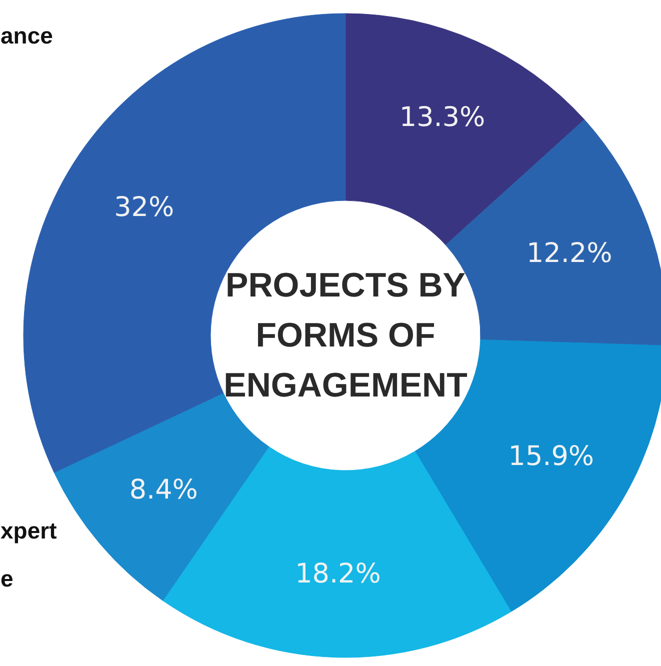  Describe the element at coordinates (163, 490) in the screenshot. I see `data-label: 8.4%` at that location.